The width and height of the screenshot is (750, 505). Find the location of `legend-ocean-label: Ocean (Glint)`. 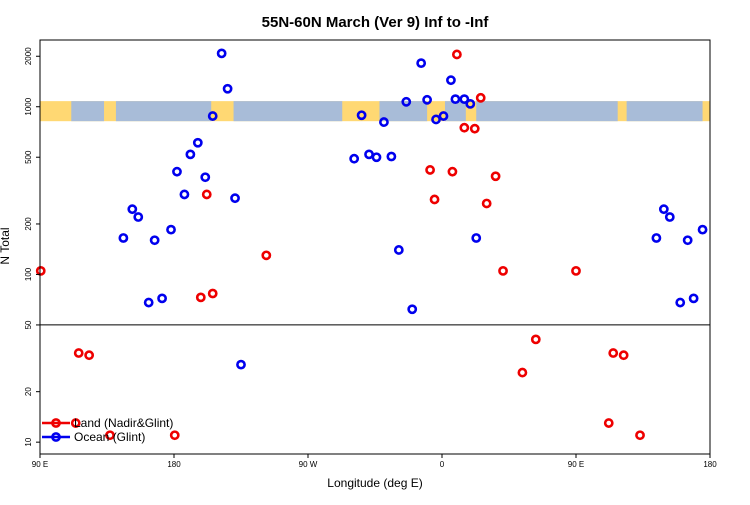

legend-ocean-label: Ocean (Glint) is located at coordinates (109, 437).